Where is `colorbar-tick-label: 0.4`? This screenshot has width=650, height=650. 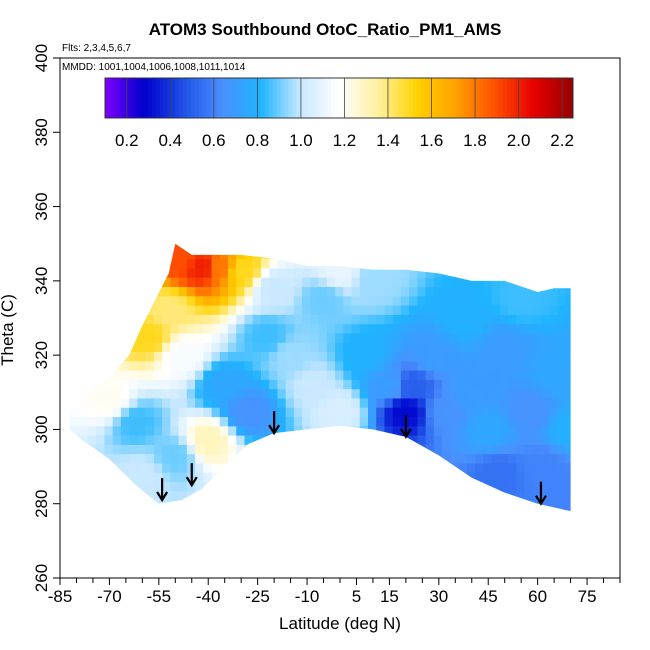 colorbar-tick-label: 0.4 is located at coordinates (170, 140).